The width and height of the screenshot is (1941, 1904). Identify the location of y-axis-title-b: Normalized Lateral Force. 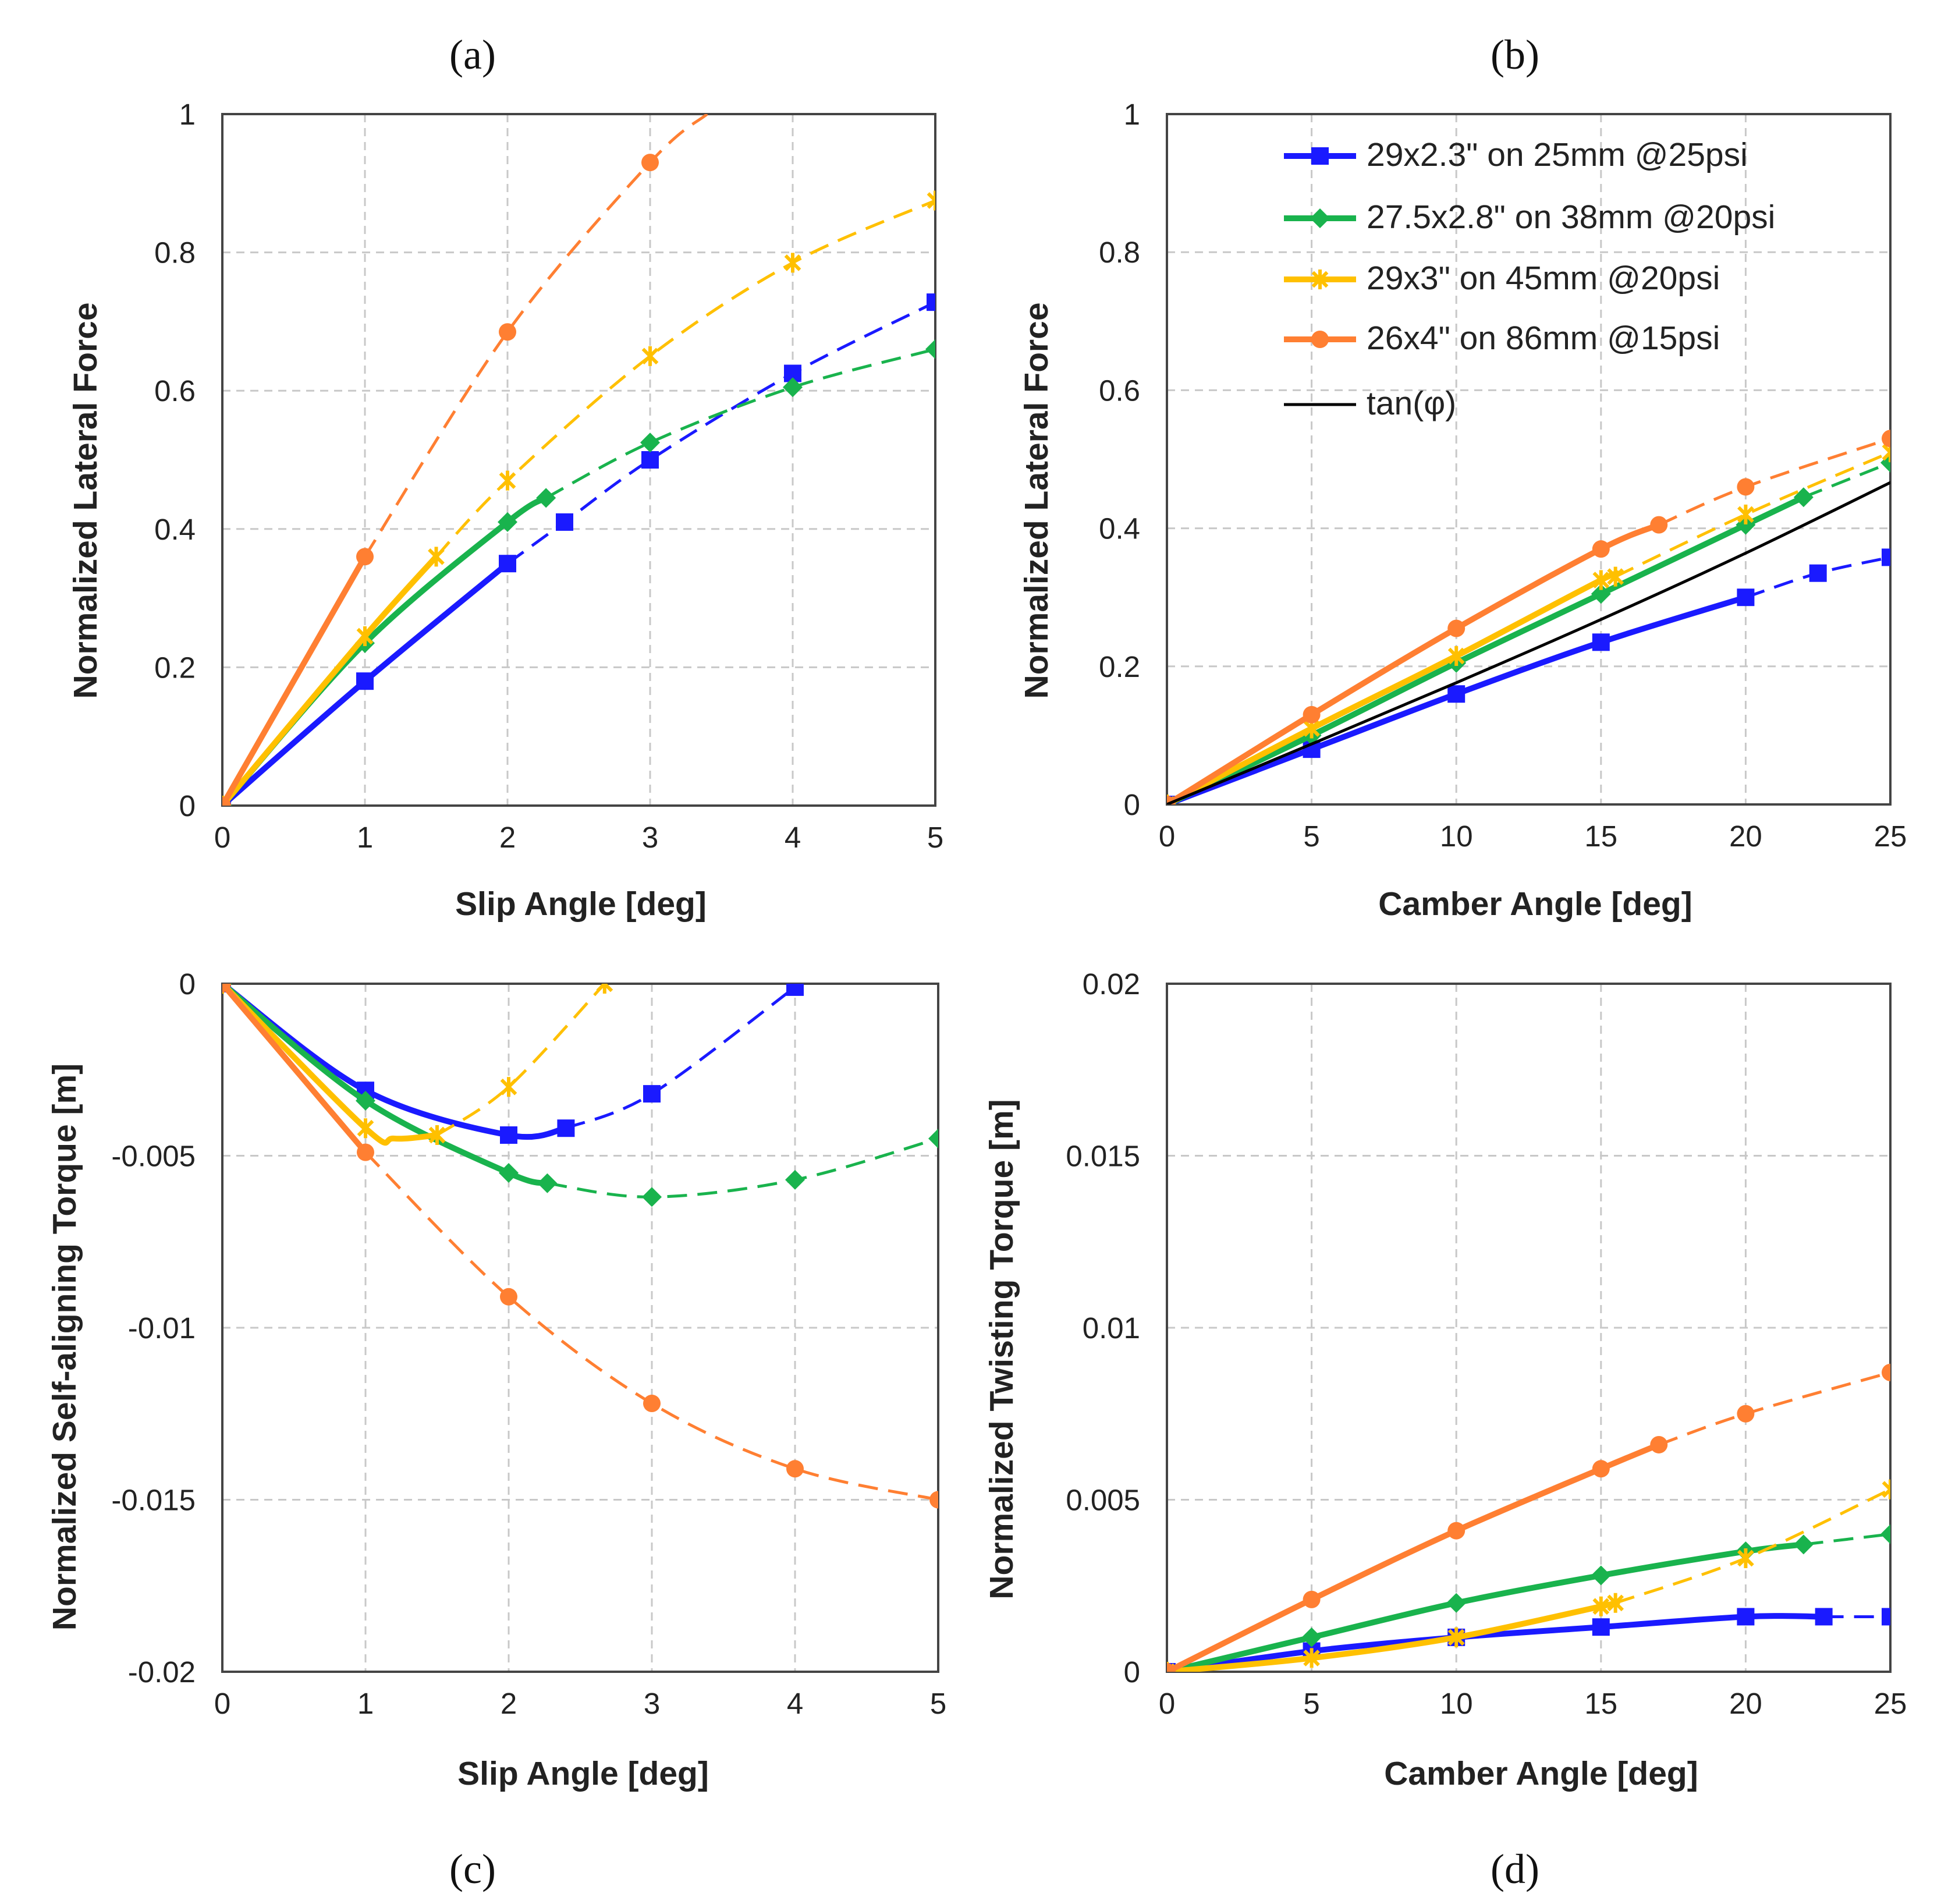
(1036, 500).